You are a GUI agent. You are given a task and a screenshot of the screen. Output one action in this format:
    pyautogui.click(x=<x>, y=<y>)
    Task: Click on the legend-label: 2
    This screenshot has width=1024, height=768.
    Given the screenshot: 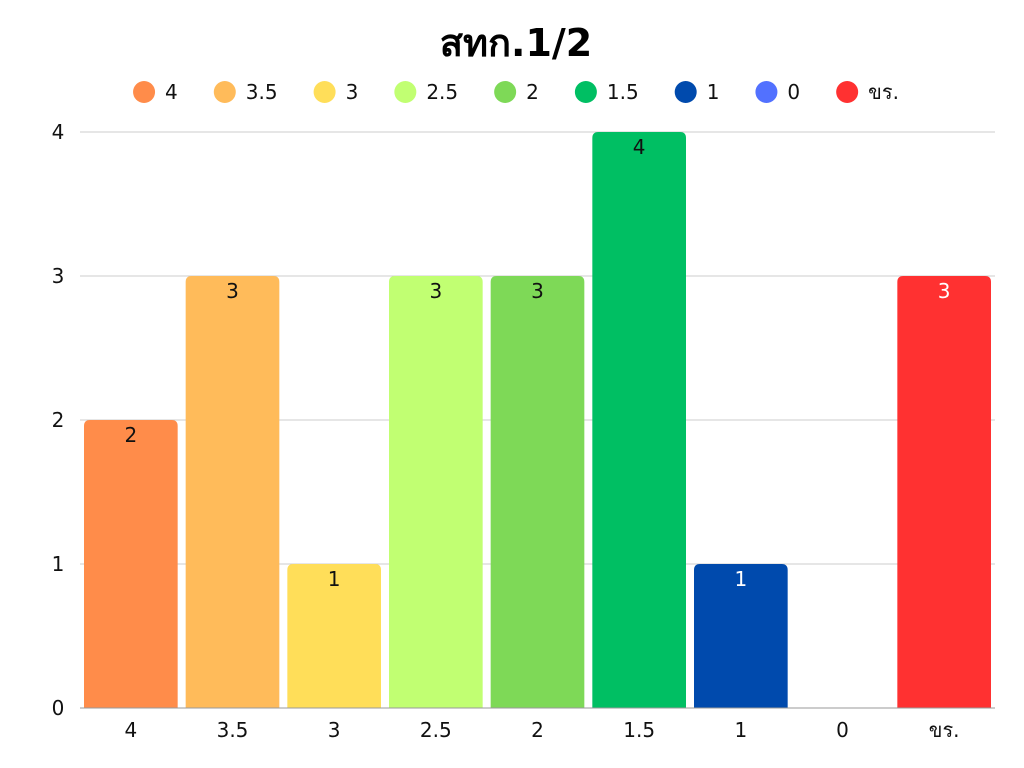 What is the action you would take?
    pyautogui.click(x=532, y=92)
    